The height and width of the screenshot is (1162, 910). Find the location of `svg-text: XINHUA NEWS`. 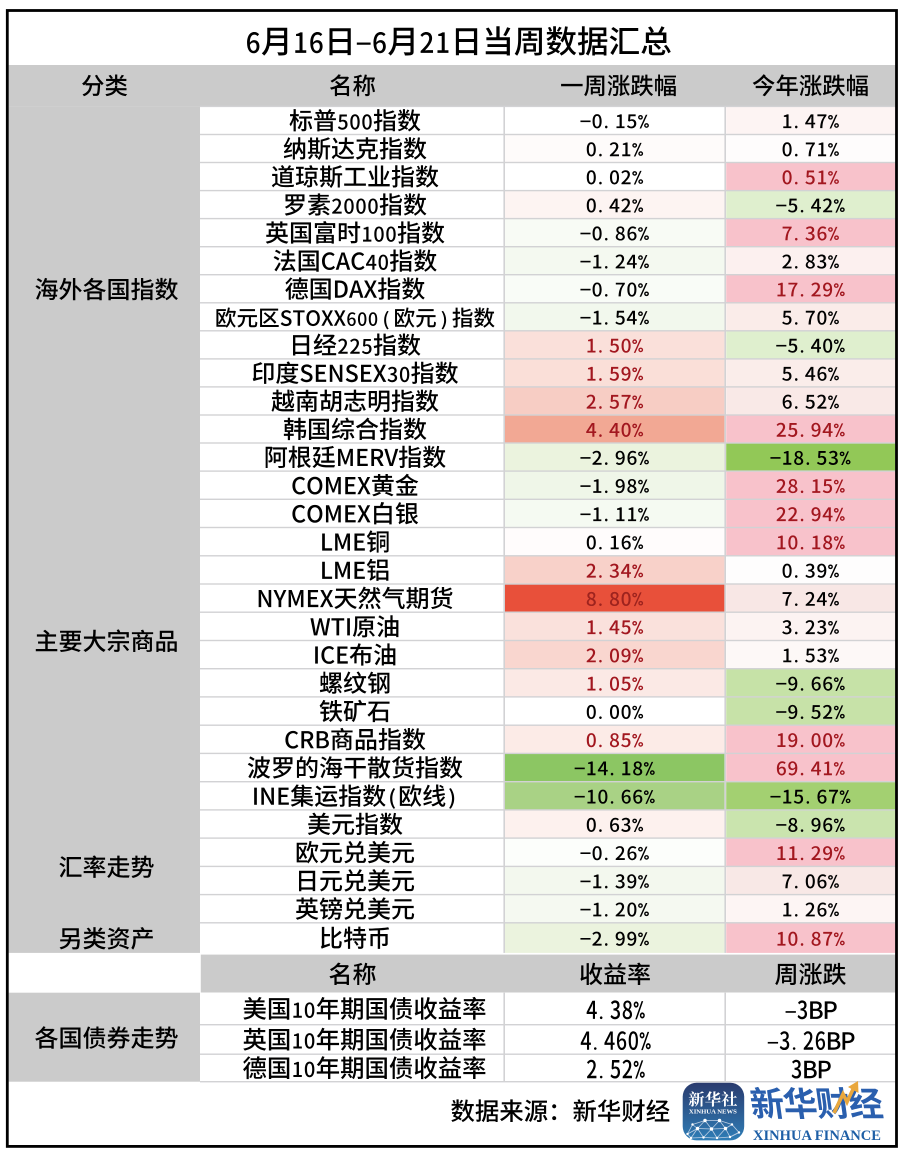

svg-text: XINHUA NEWS is located at coordinates (713, 1113).